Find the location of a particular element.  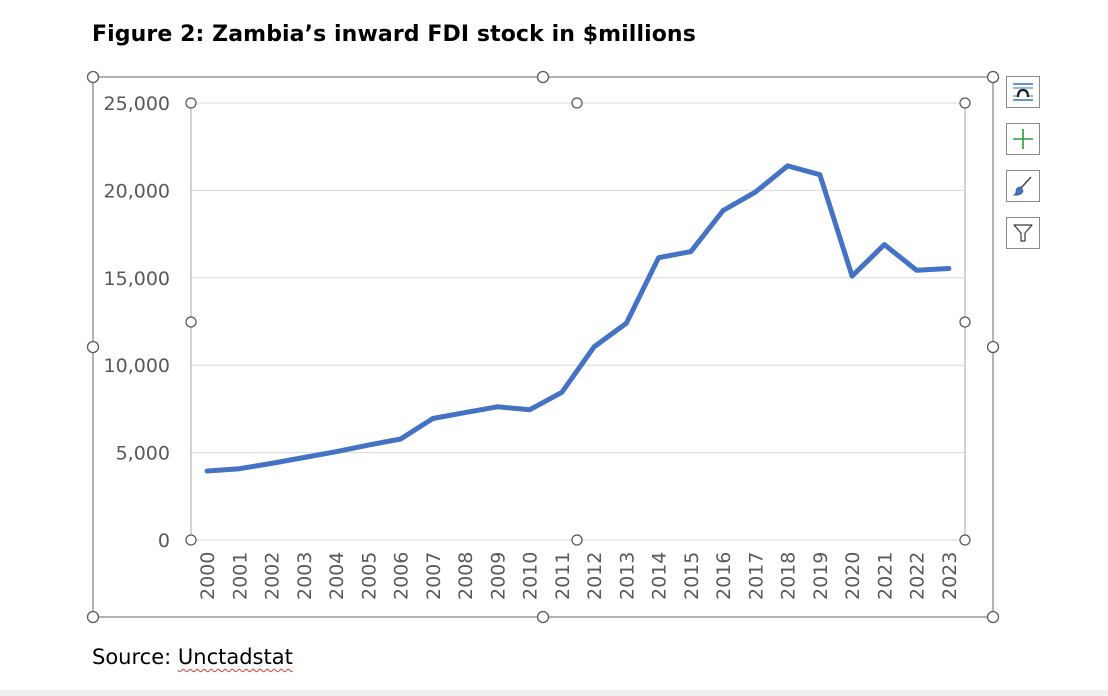

x-tick-label: 2023 is located at coordinates (950, 576).